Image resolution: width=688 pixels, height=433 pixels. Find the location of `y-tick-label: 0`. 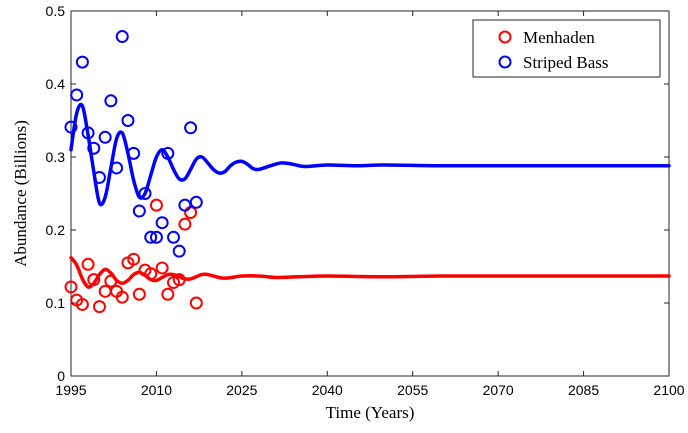

y-tick-label: 0 is located at coordinates (61, 376).